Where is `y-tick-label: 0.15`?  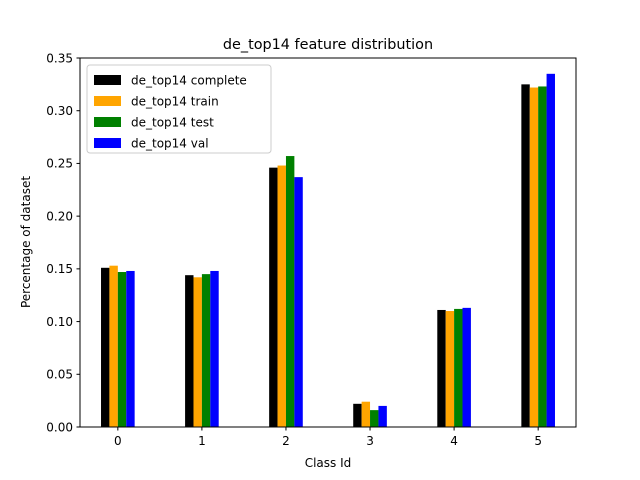
y-tick-label: 0.15 is located at coordinates (59, 269).